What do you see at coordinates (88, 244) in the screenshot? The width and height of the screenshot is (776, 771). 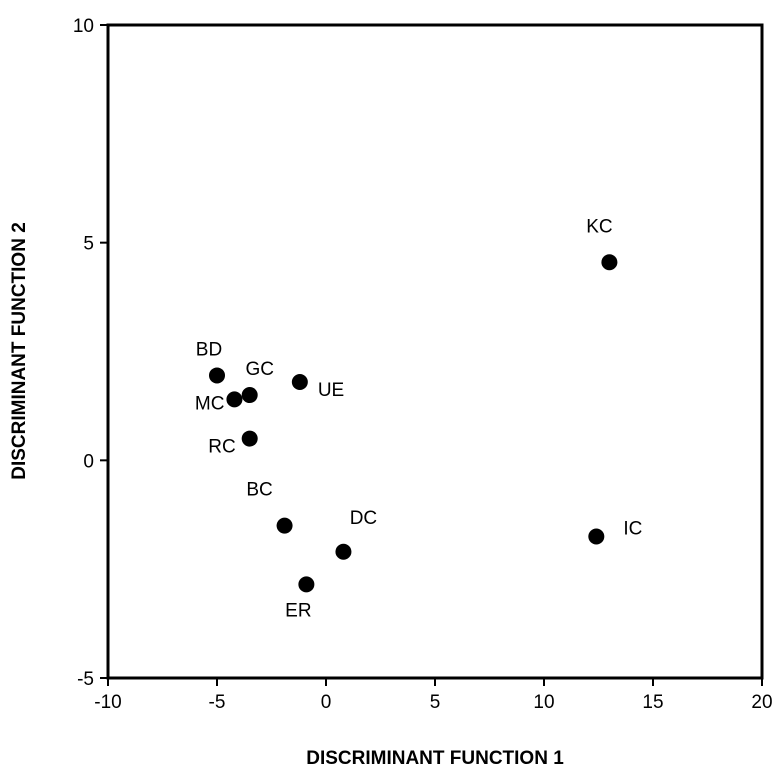 I see `y-tick-label: 5` at bounding box center [88, 244].